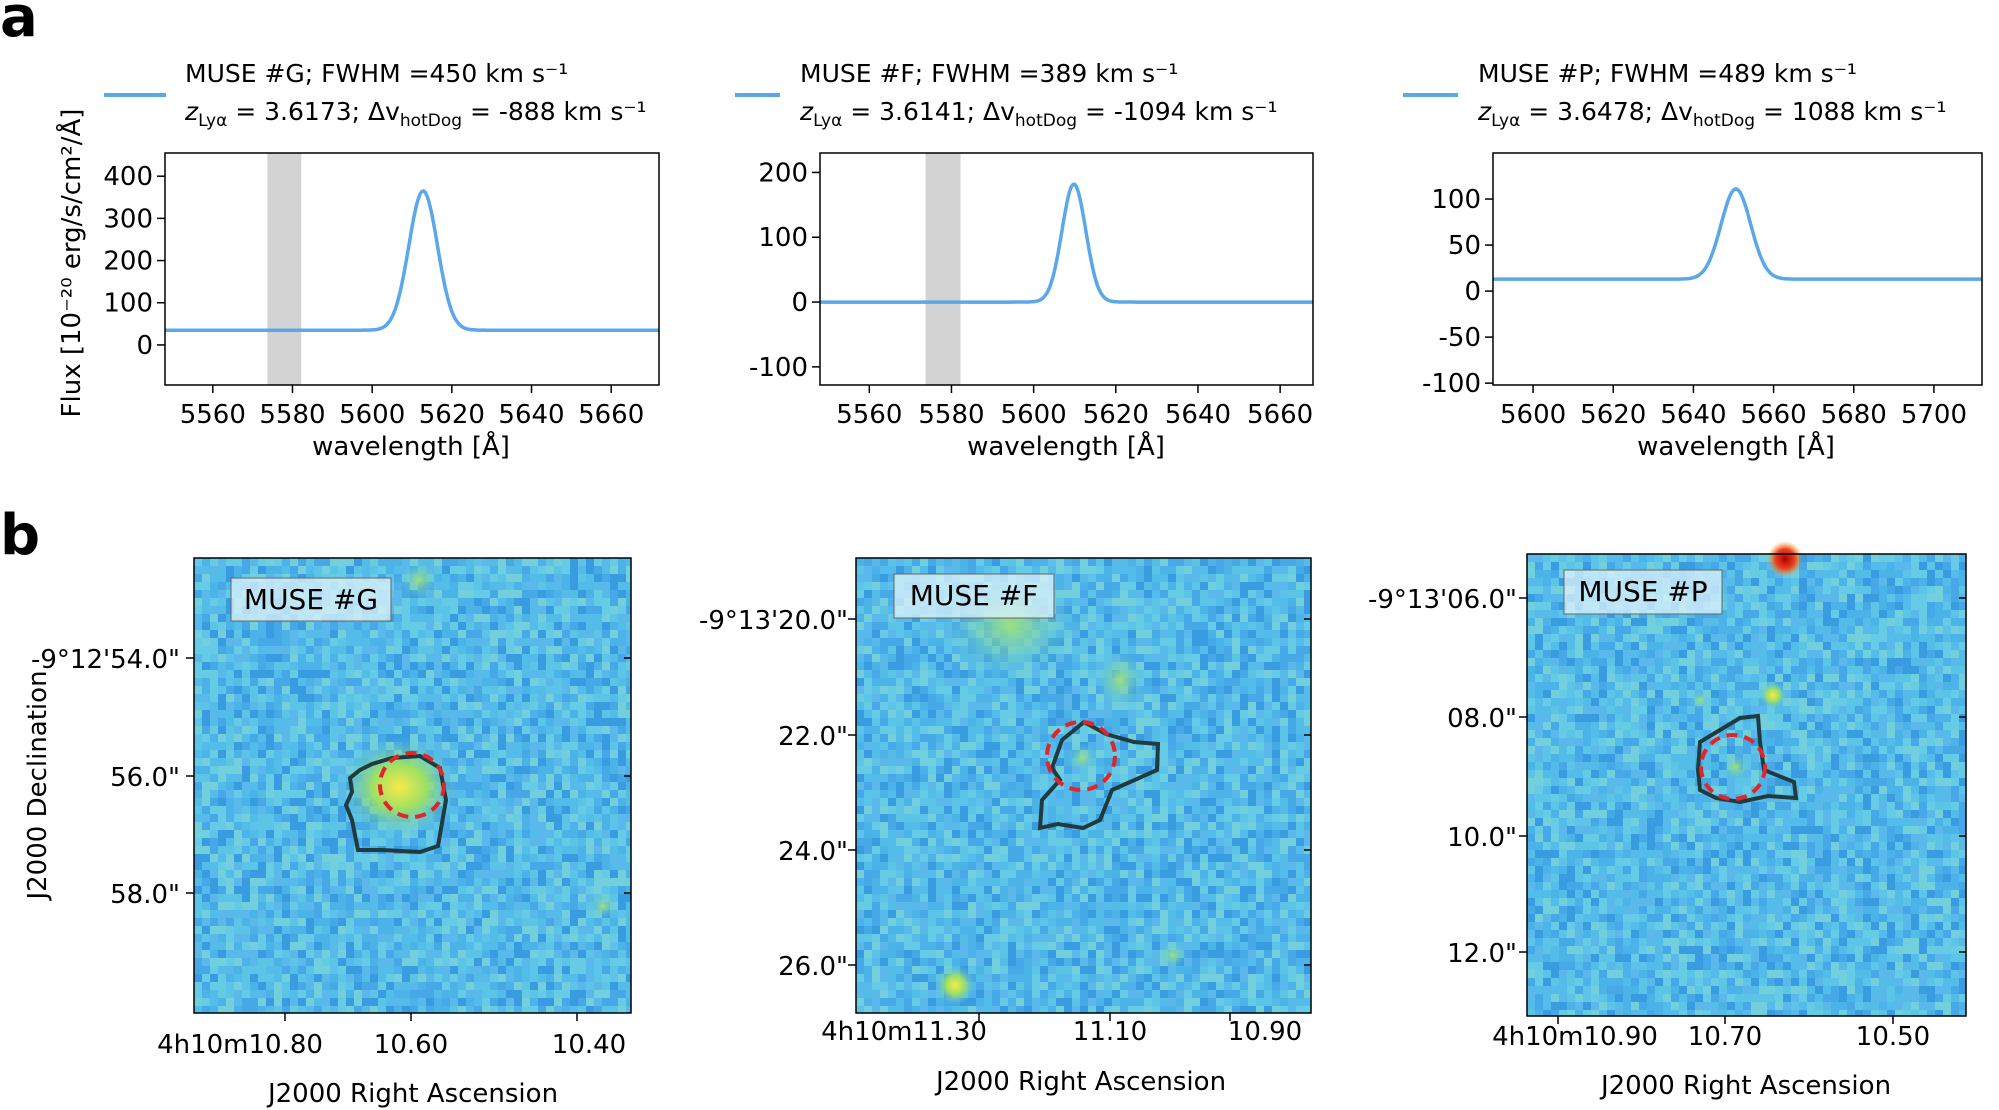  I want to click on xtick-label-f-5: 5660, so click(1280, 415).